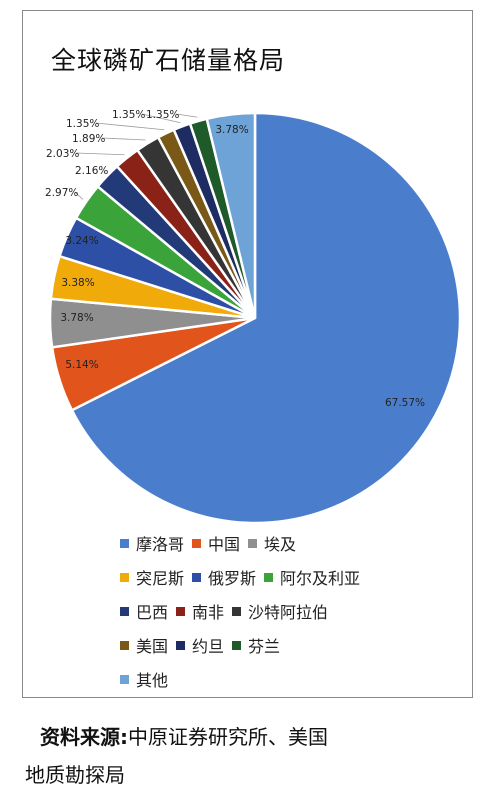  I want to click on legend-row: 突尼斯 俄罗斯 阿尔及利亚, so click(290, 577).